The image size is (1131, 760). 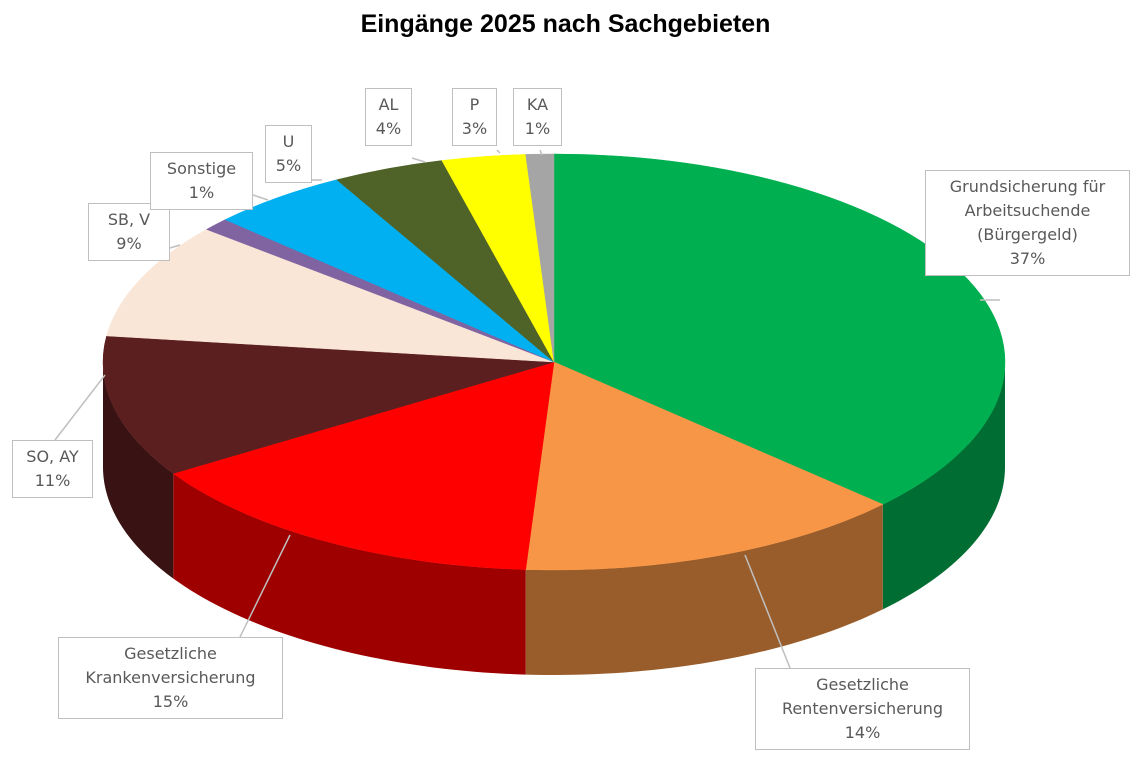 What do you see at coordinates (388, 117) in the screenshot?
I see `data-label: AL 4%` at bounding box center [388, 117].